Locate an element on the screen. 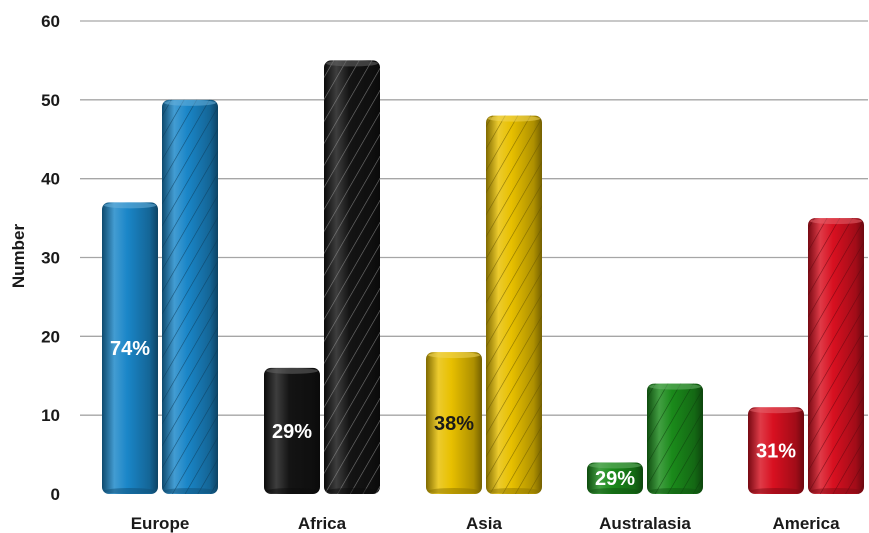  bar-solid-africa is located at coordinates (292, 430).